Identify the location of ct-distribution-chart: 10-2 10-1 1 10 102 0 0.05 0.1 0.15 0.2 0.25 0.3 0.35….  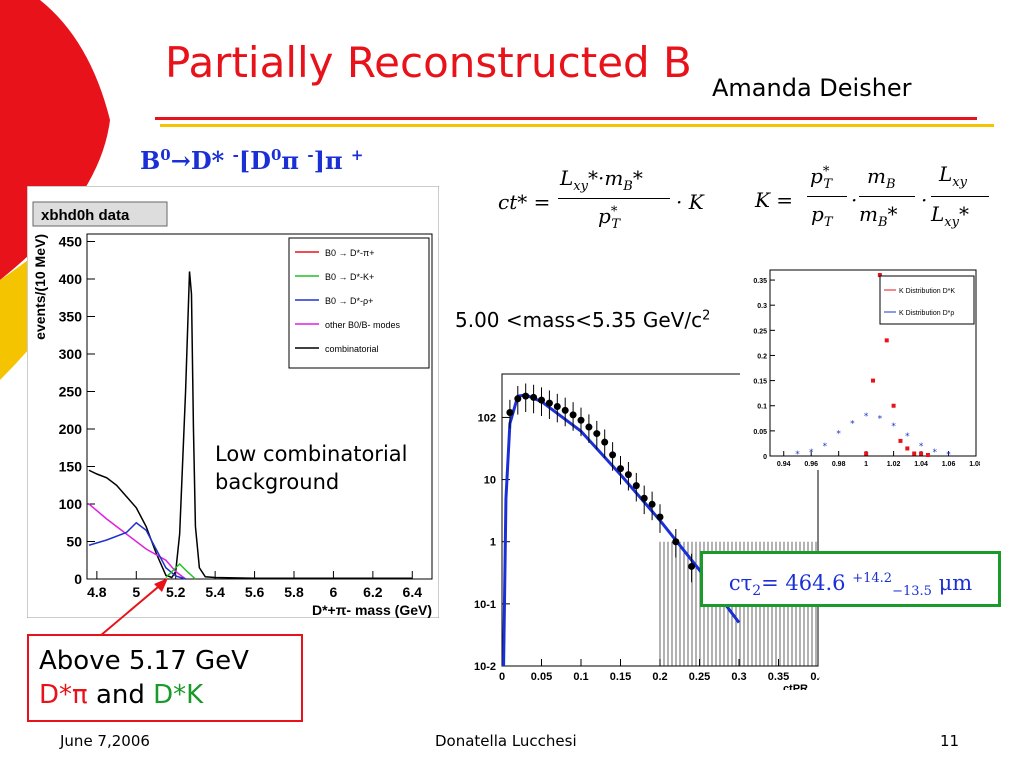
(647, 531).